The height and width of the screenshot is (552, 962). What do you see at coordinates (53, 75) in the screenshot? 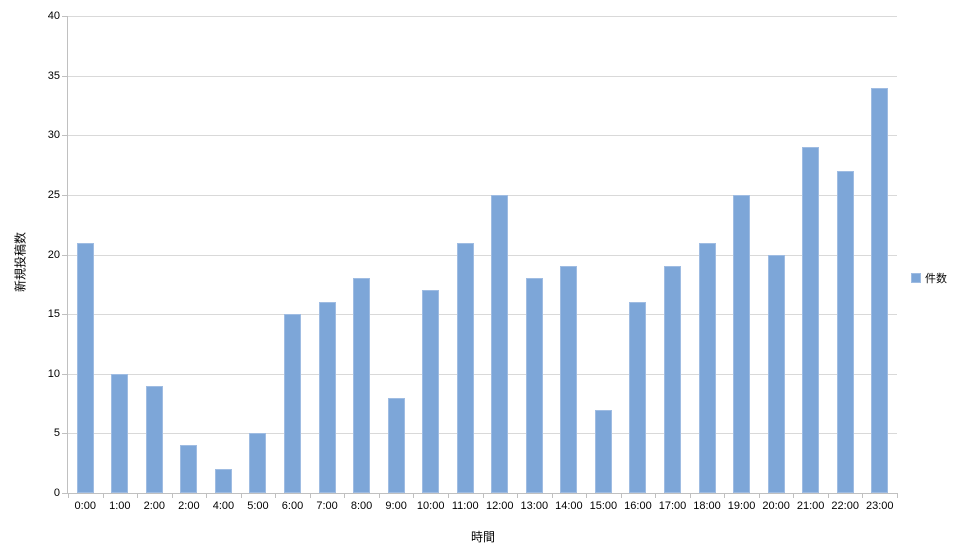
I see `y-tick-label: 35` at bounding box center [53, 75].